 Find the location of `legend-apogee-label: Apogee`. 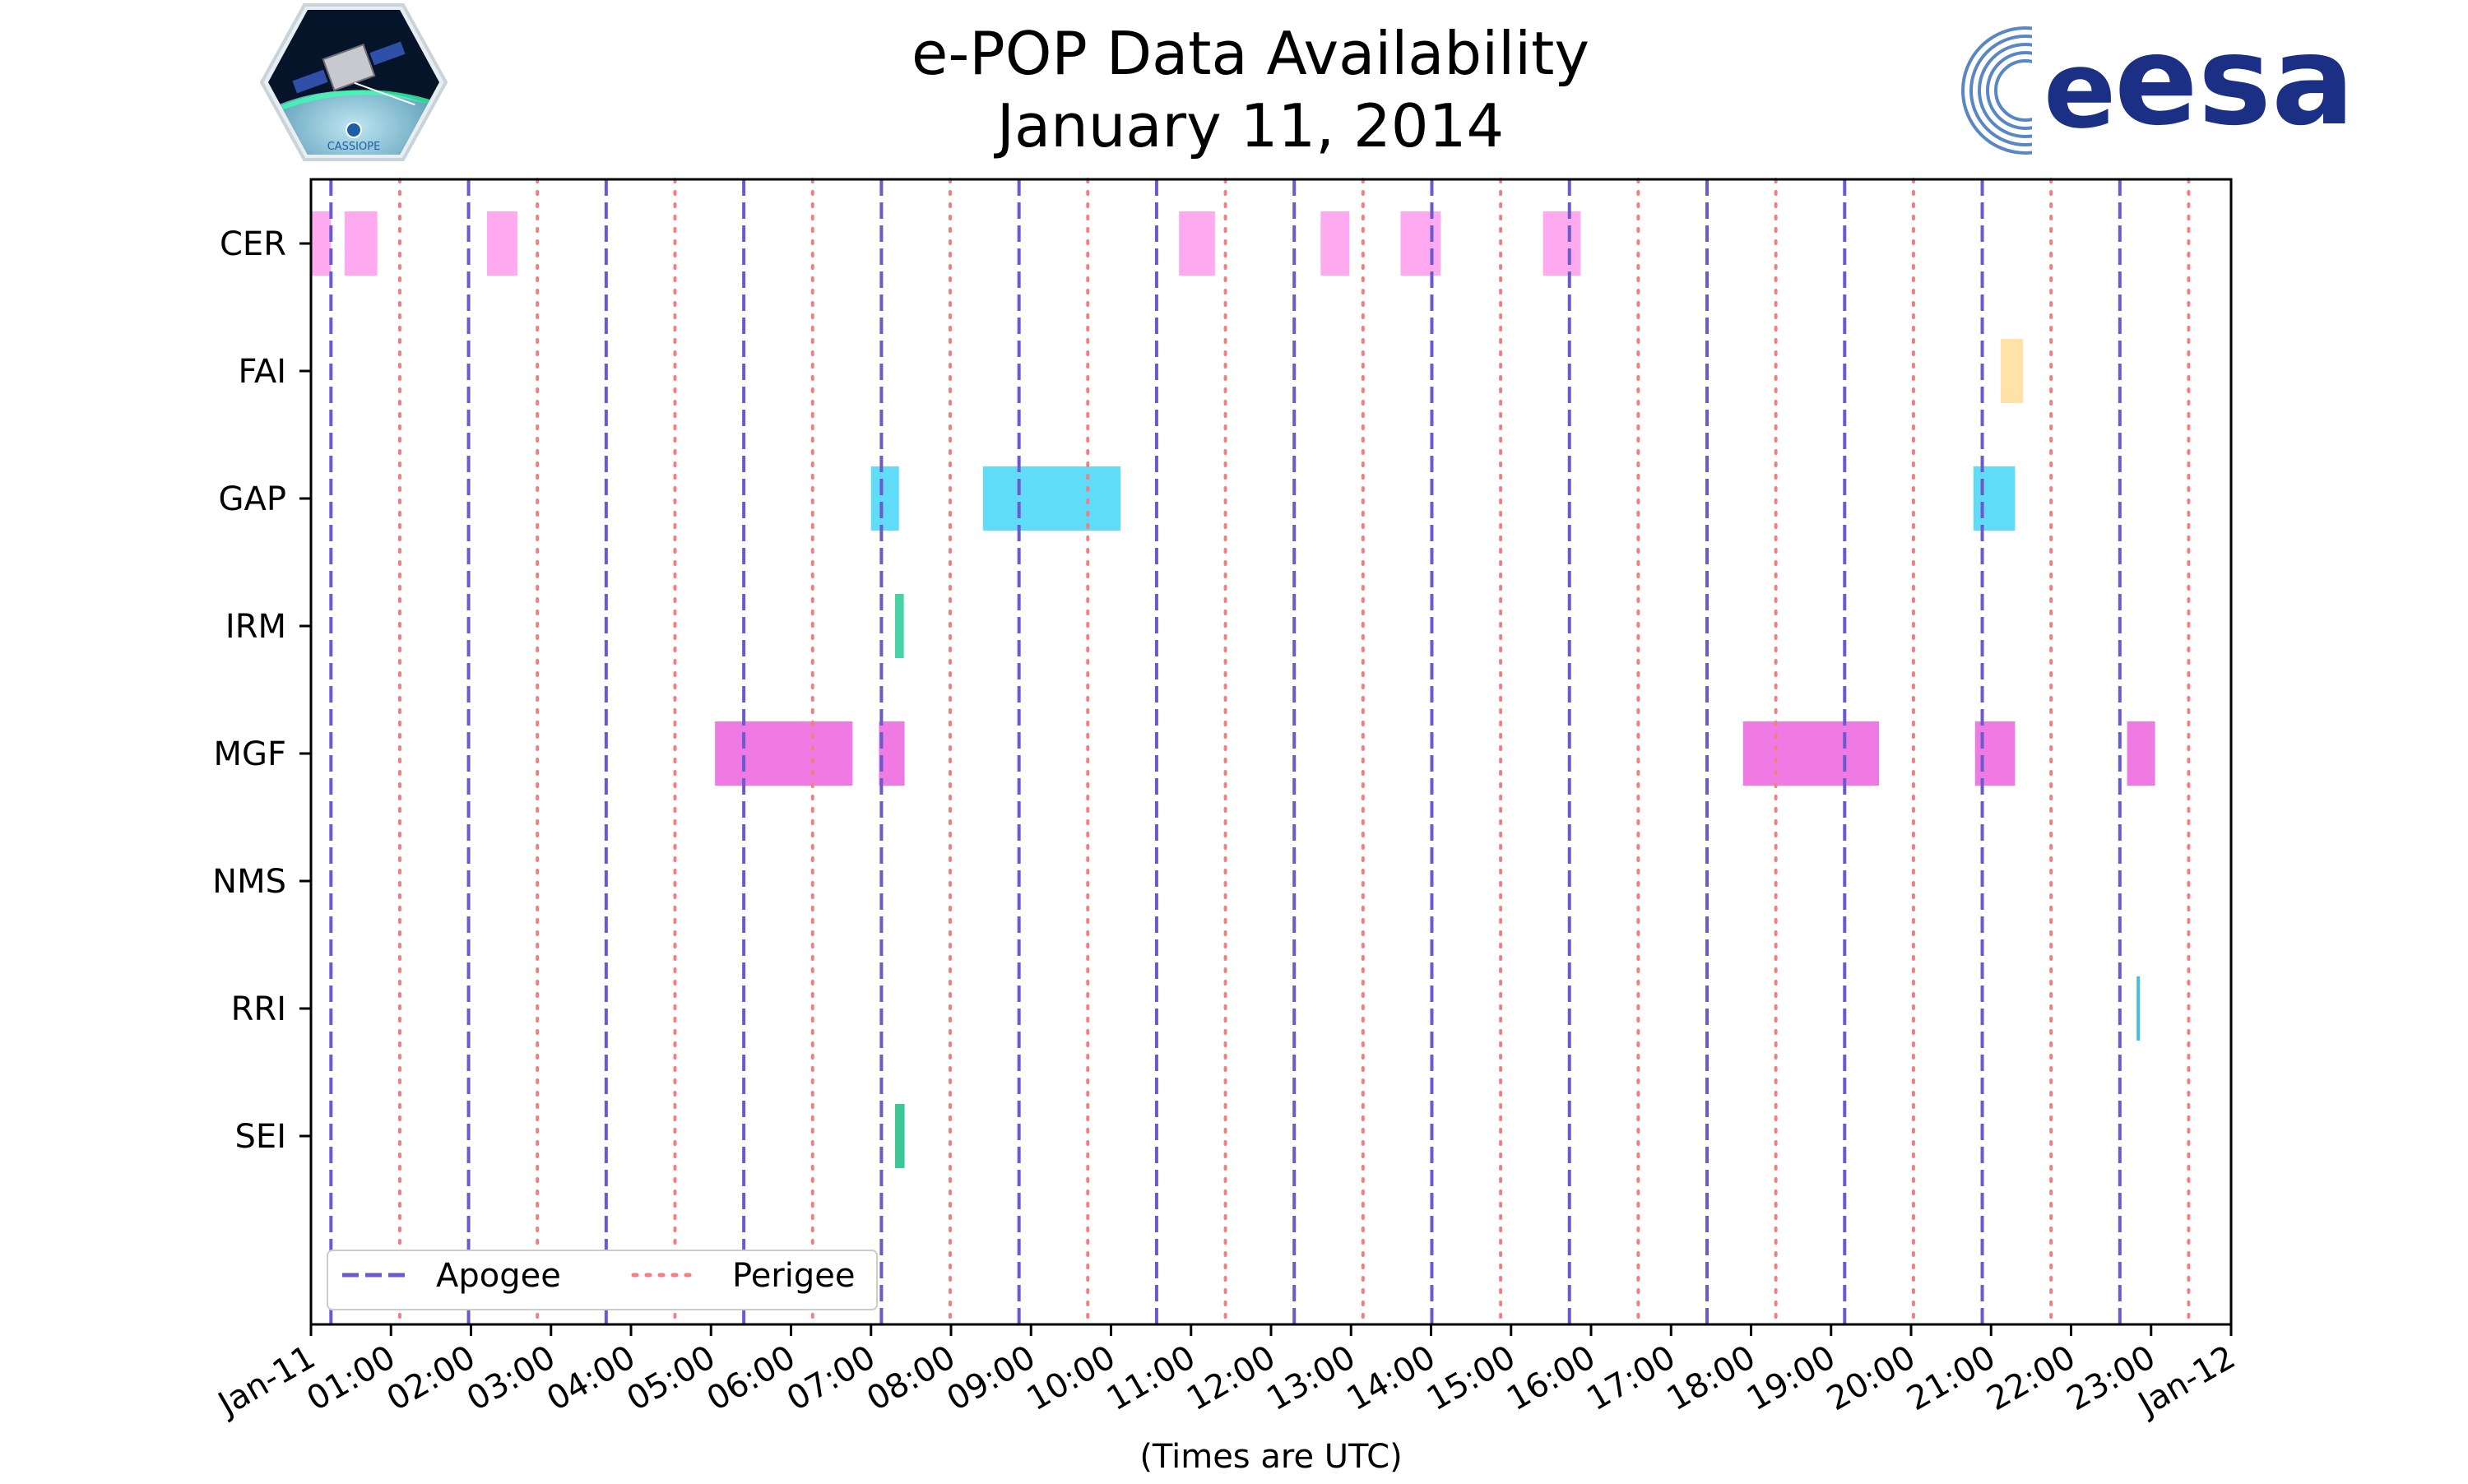

legend-apogee-label: Apogee is located at coordinates (498, 1276).